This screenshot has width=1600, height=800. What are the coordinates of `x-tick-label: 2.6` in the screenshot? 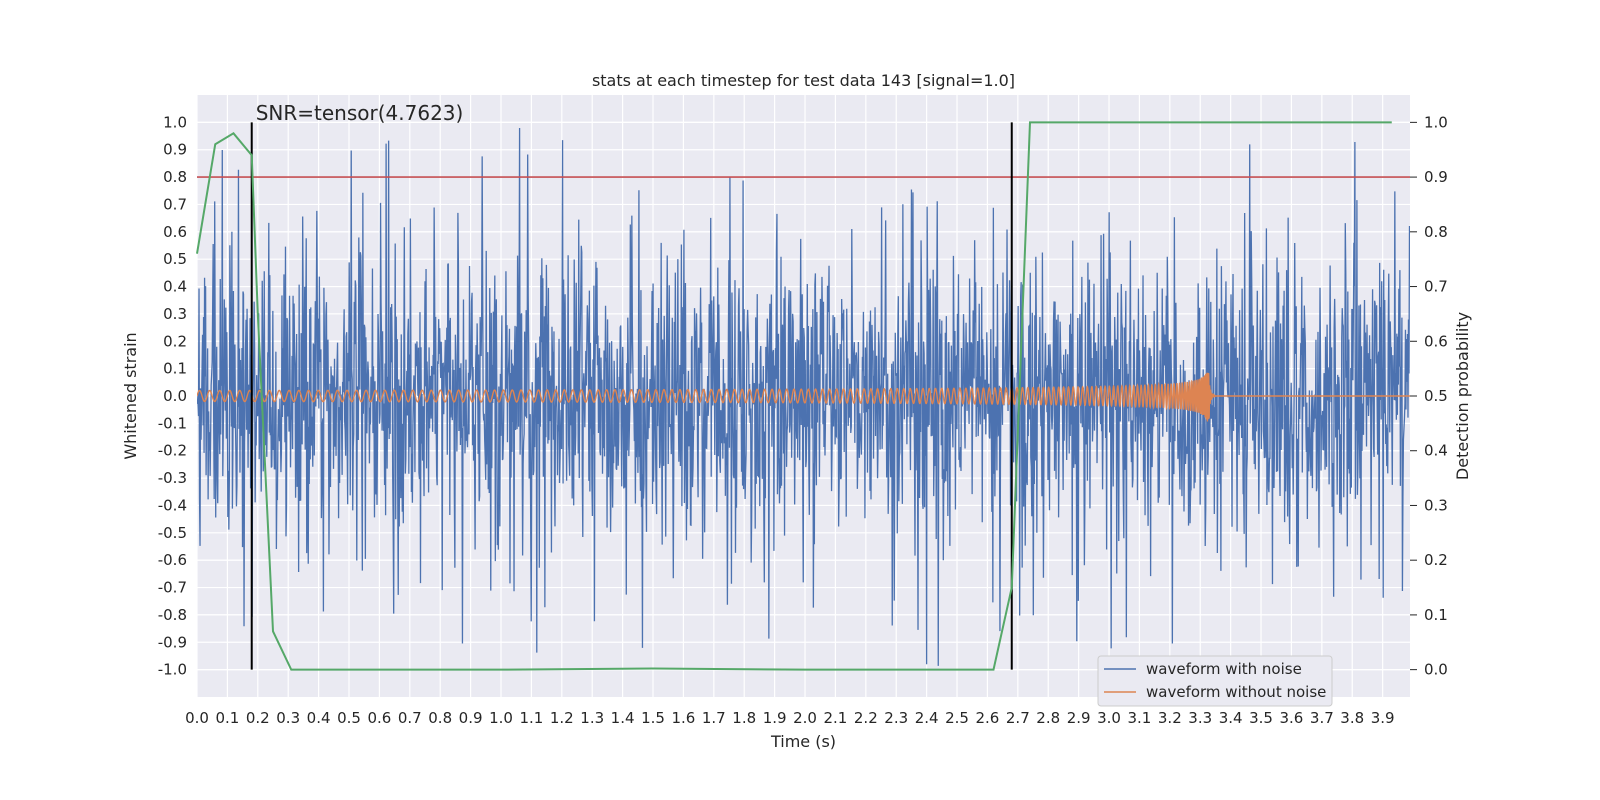 It's located at (987, 718).